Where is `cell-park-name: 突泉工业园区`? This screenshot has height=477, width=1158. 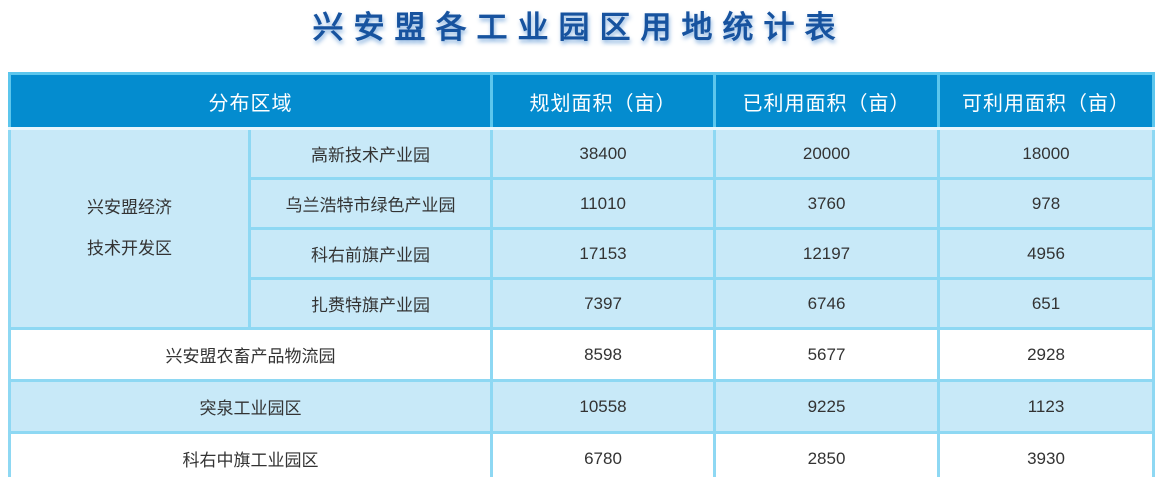
cell-park-name: 突泉工业园区 is located at coordinates (250, 406).